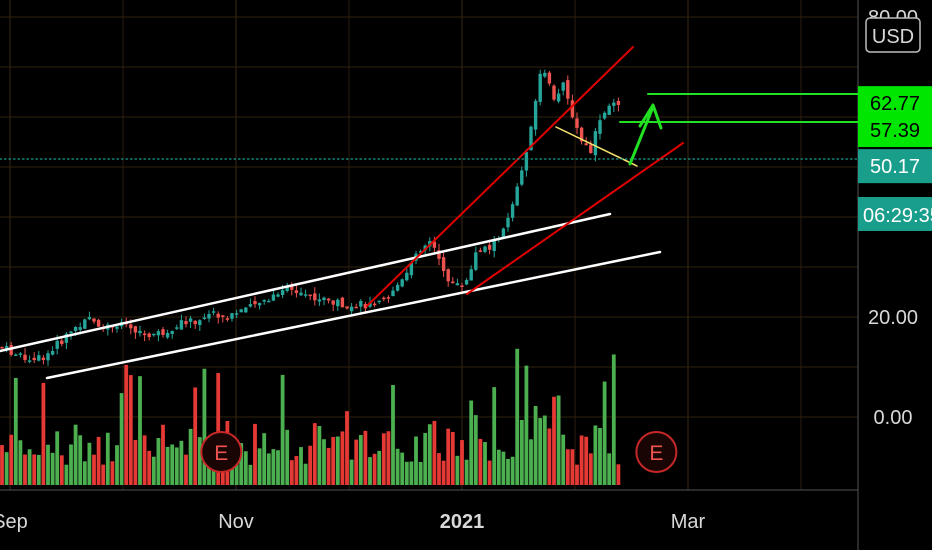 The width and height of the screenshot is (932, 550). Describe the element at coordinates (895, 104) in the screenshot. I see `price-badge-label: 62.77` at that location.